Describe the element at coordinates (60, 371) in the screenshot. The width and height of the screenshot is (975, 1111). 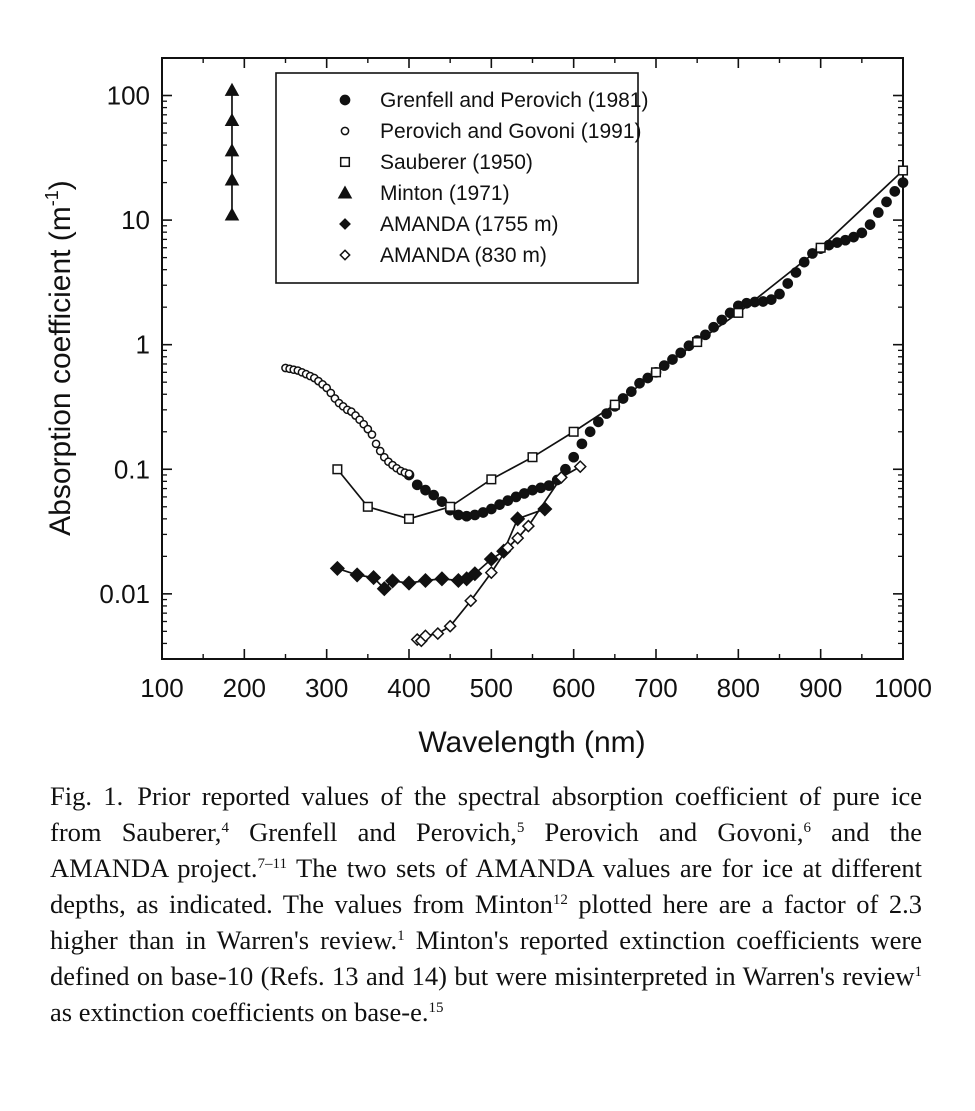
I see `y-axis-label-main: Absorption coefficient (m` at that location.